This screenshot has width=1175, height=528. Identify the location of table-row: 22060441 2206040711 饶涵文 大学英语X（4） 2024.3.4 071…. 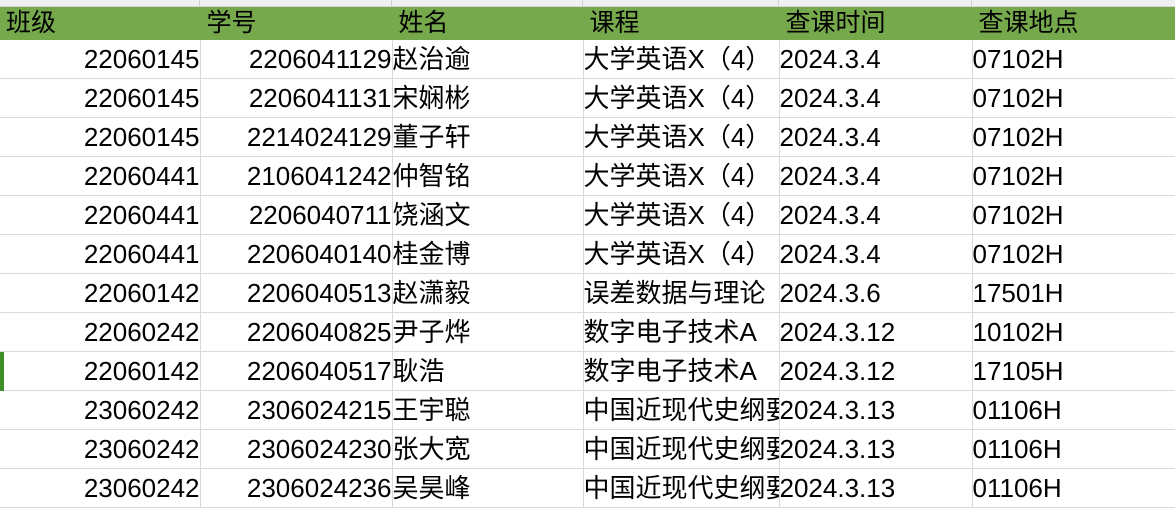
(587, 215).